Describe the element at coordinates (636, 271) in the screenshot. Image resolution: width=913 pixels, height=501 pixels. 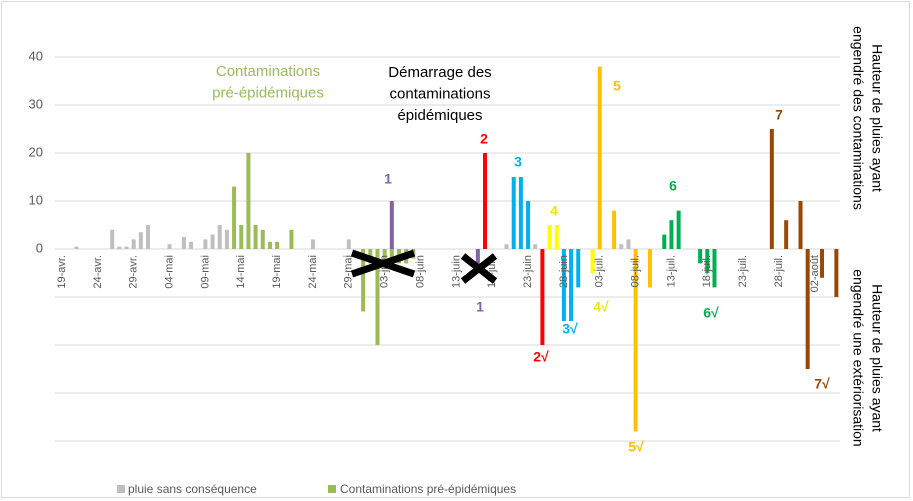
I see `x-tick-label: 08-juil.` at that location.